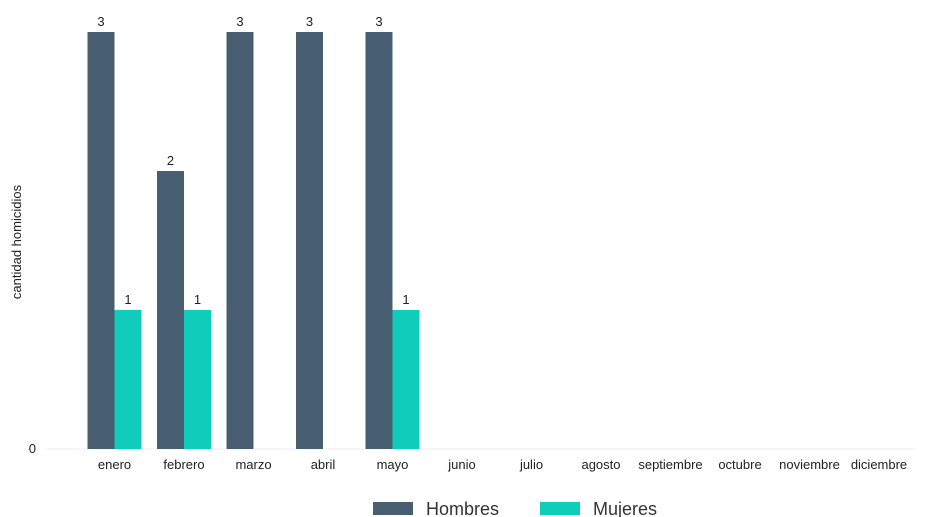 The height and width of the screenshot is (517, 935). Describe the element at coordinates (461, 464) in the screenshot. I see `x-tick-label-junio: junio` at that location.